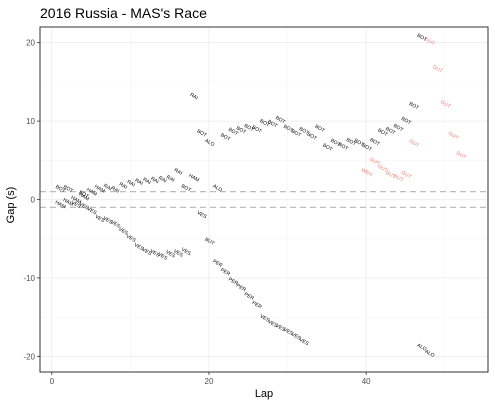 This screenshot has height=405, width=495. I want to click on chart-title: 2016 Russia - MAS's Race, so click(123, 13).